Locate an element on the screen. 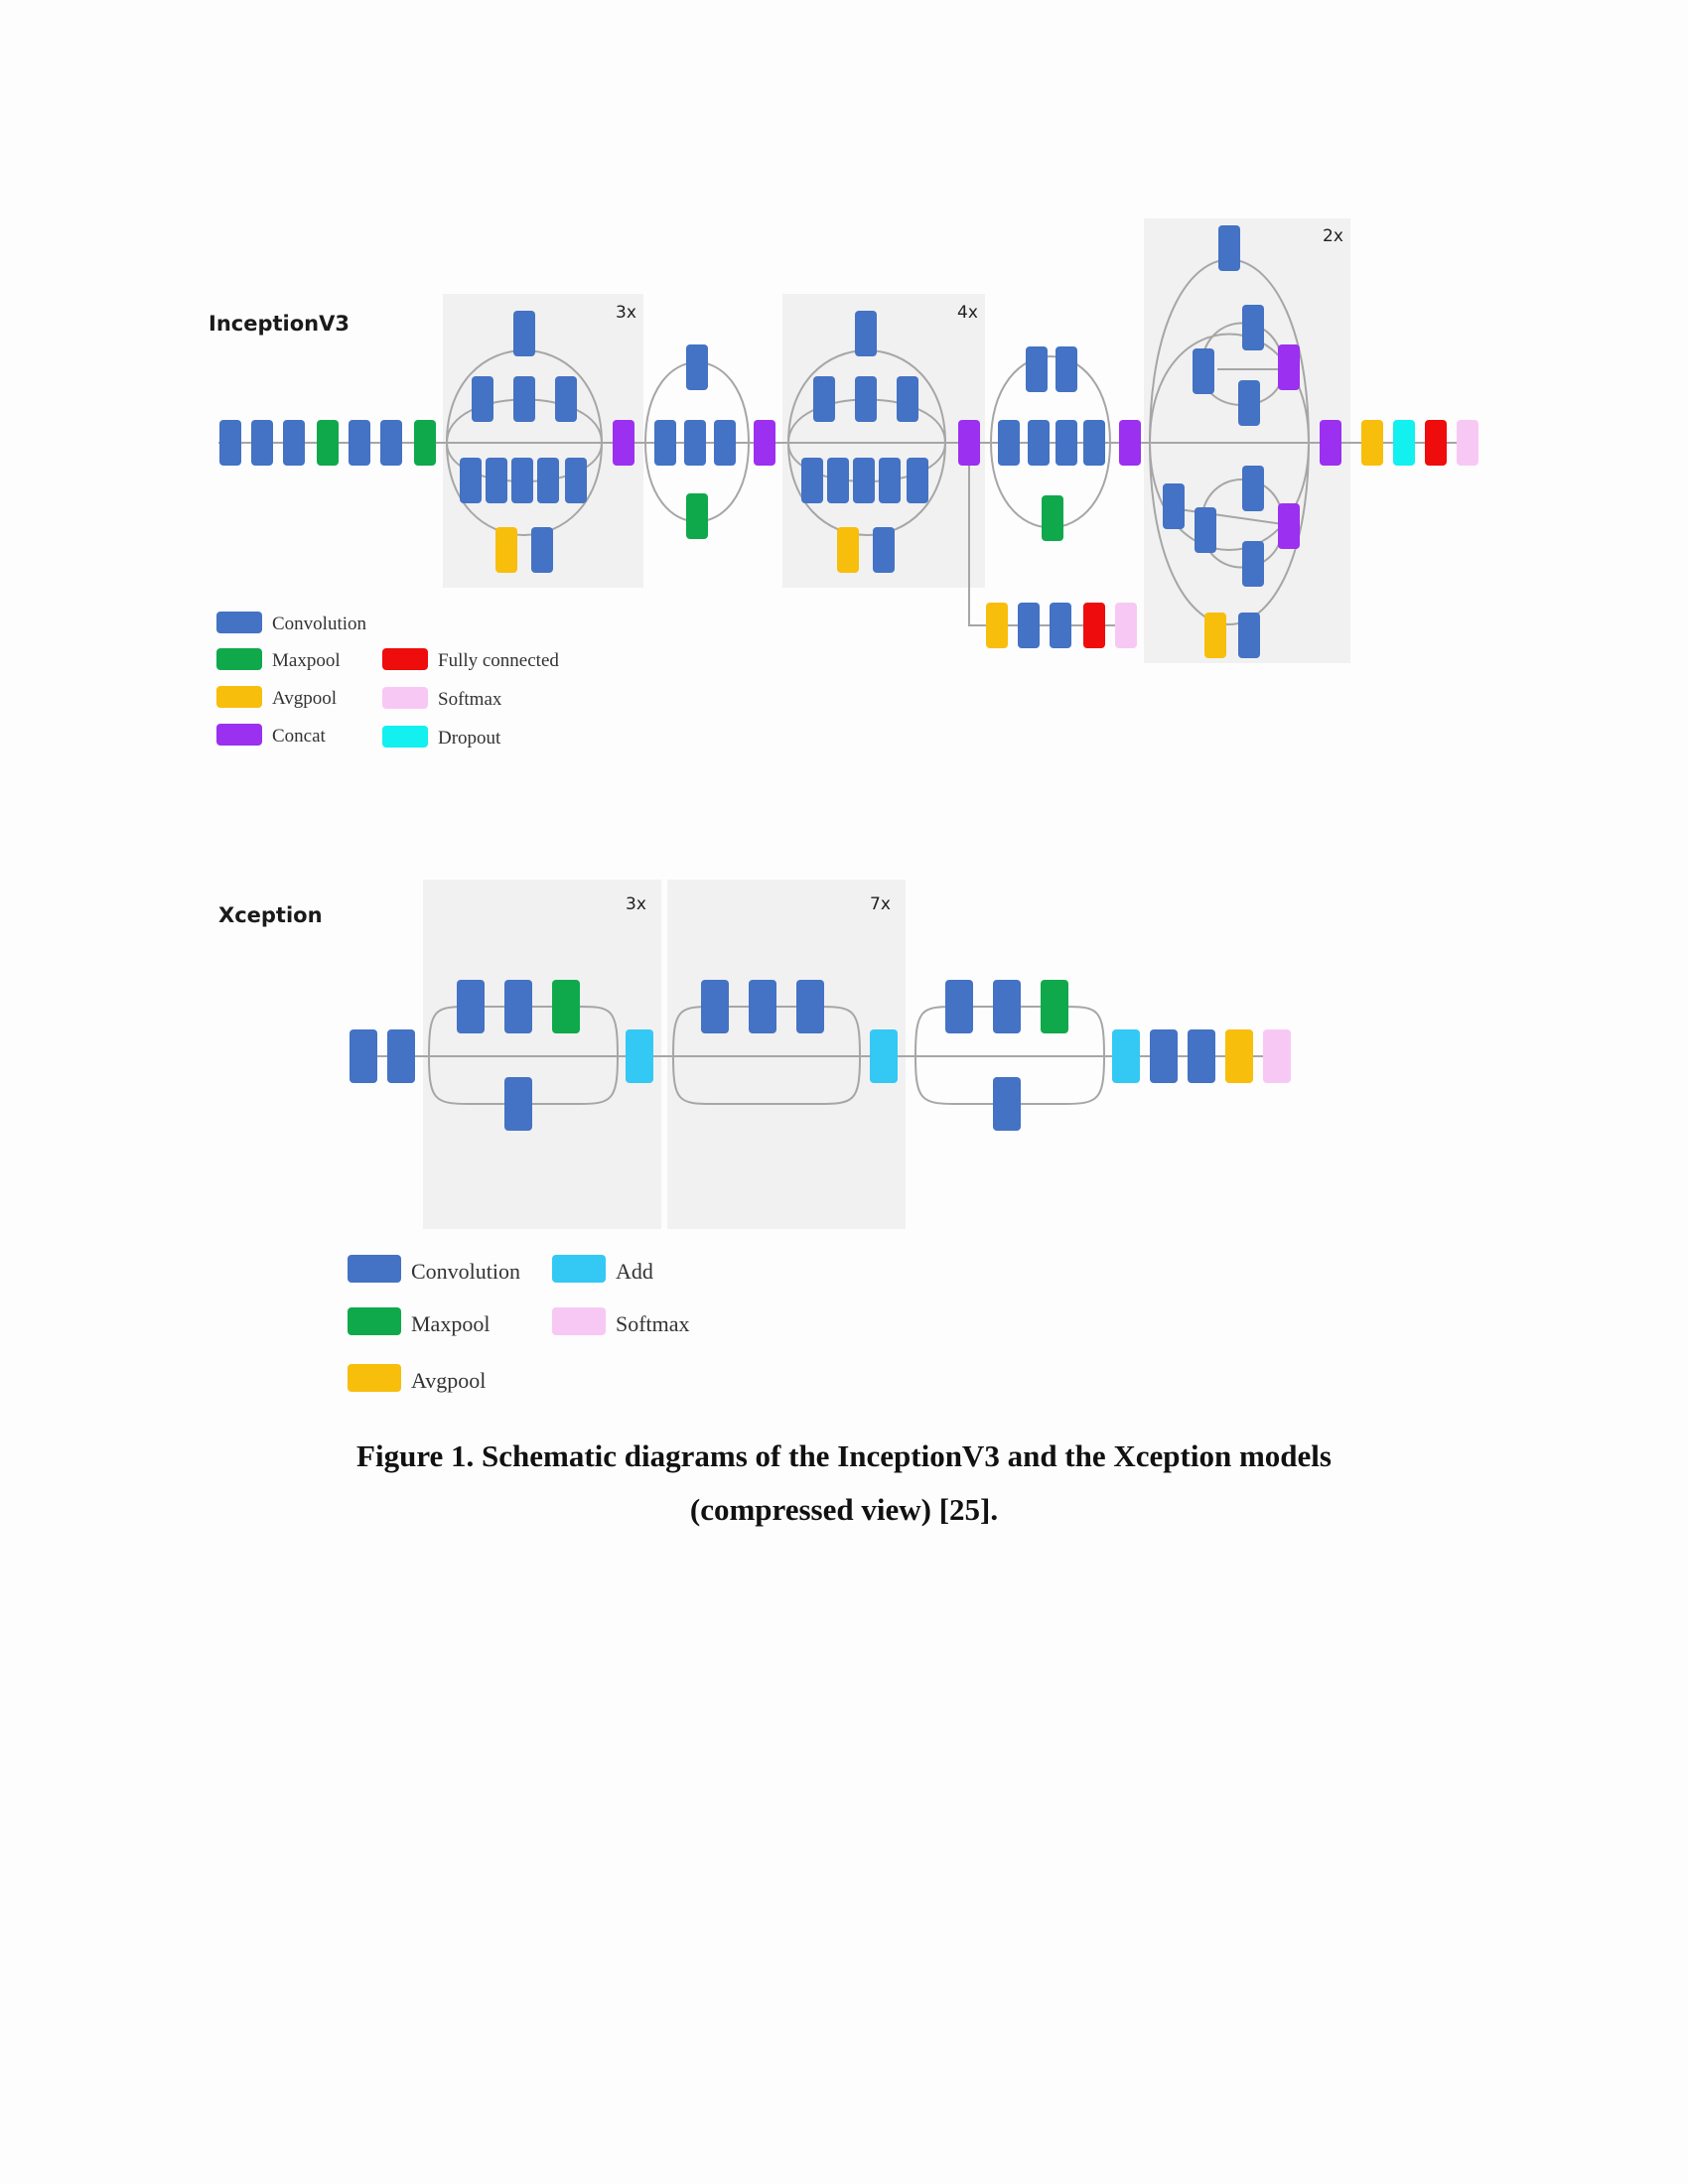 The width and height of the screenshot is (1688, 2184). xception-legend-label-softmax: Softmax is located at coordinates (653, 1323).